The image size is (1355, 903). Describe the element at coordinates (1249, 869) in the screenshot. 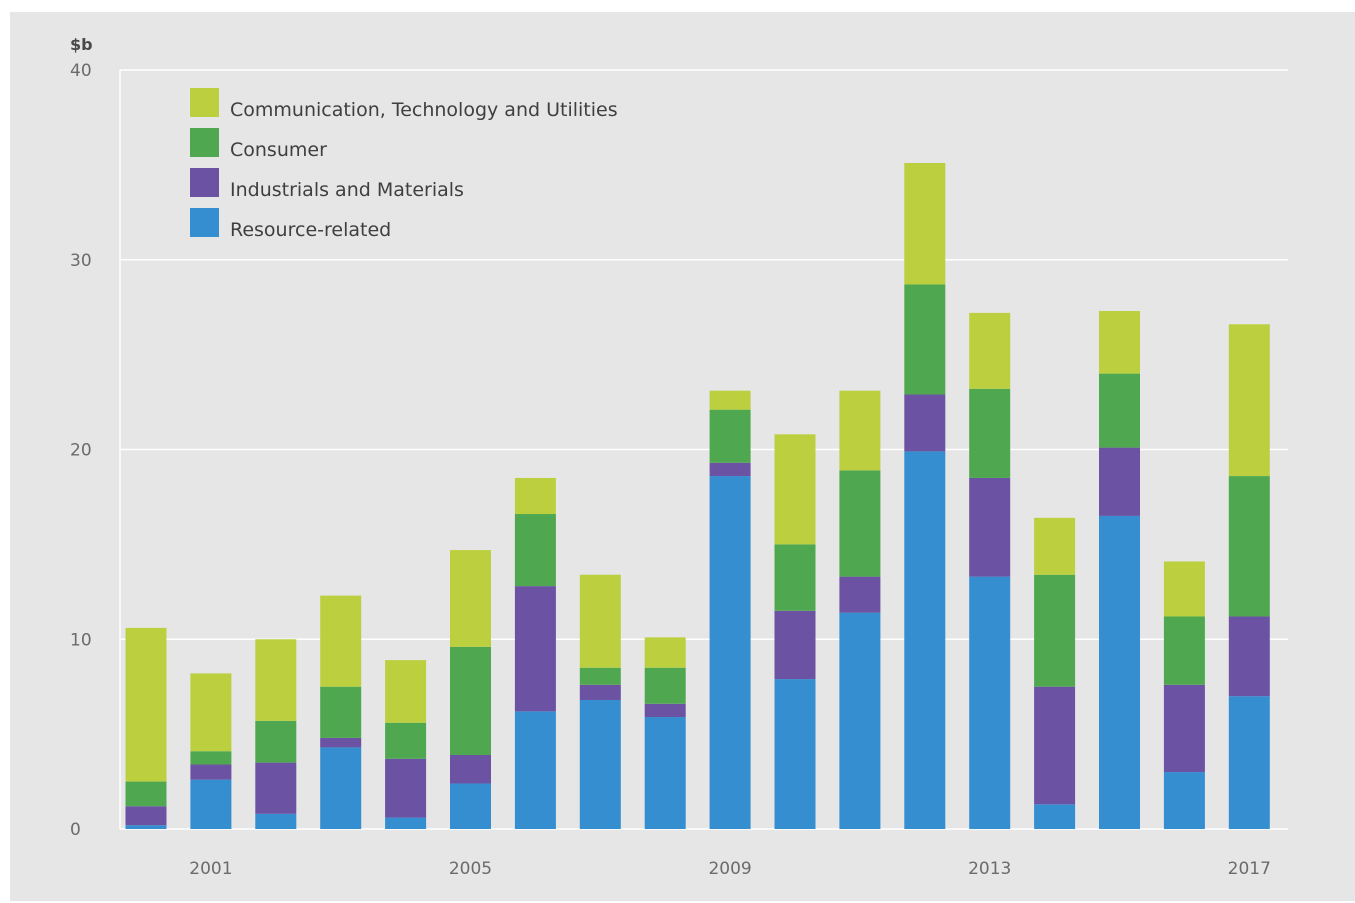

I see `x-tick-label: 2017` at that location.